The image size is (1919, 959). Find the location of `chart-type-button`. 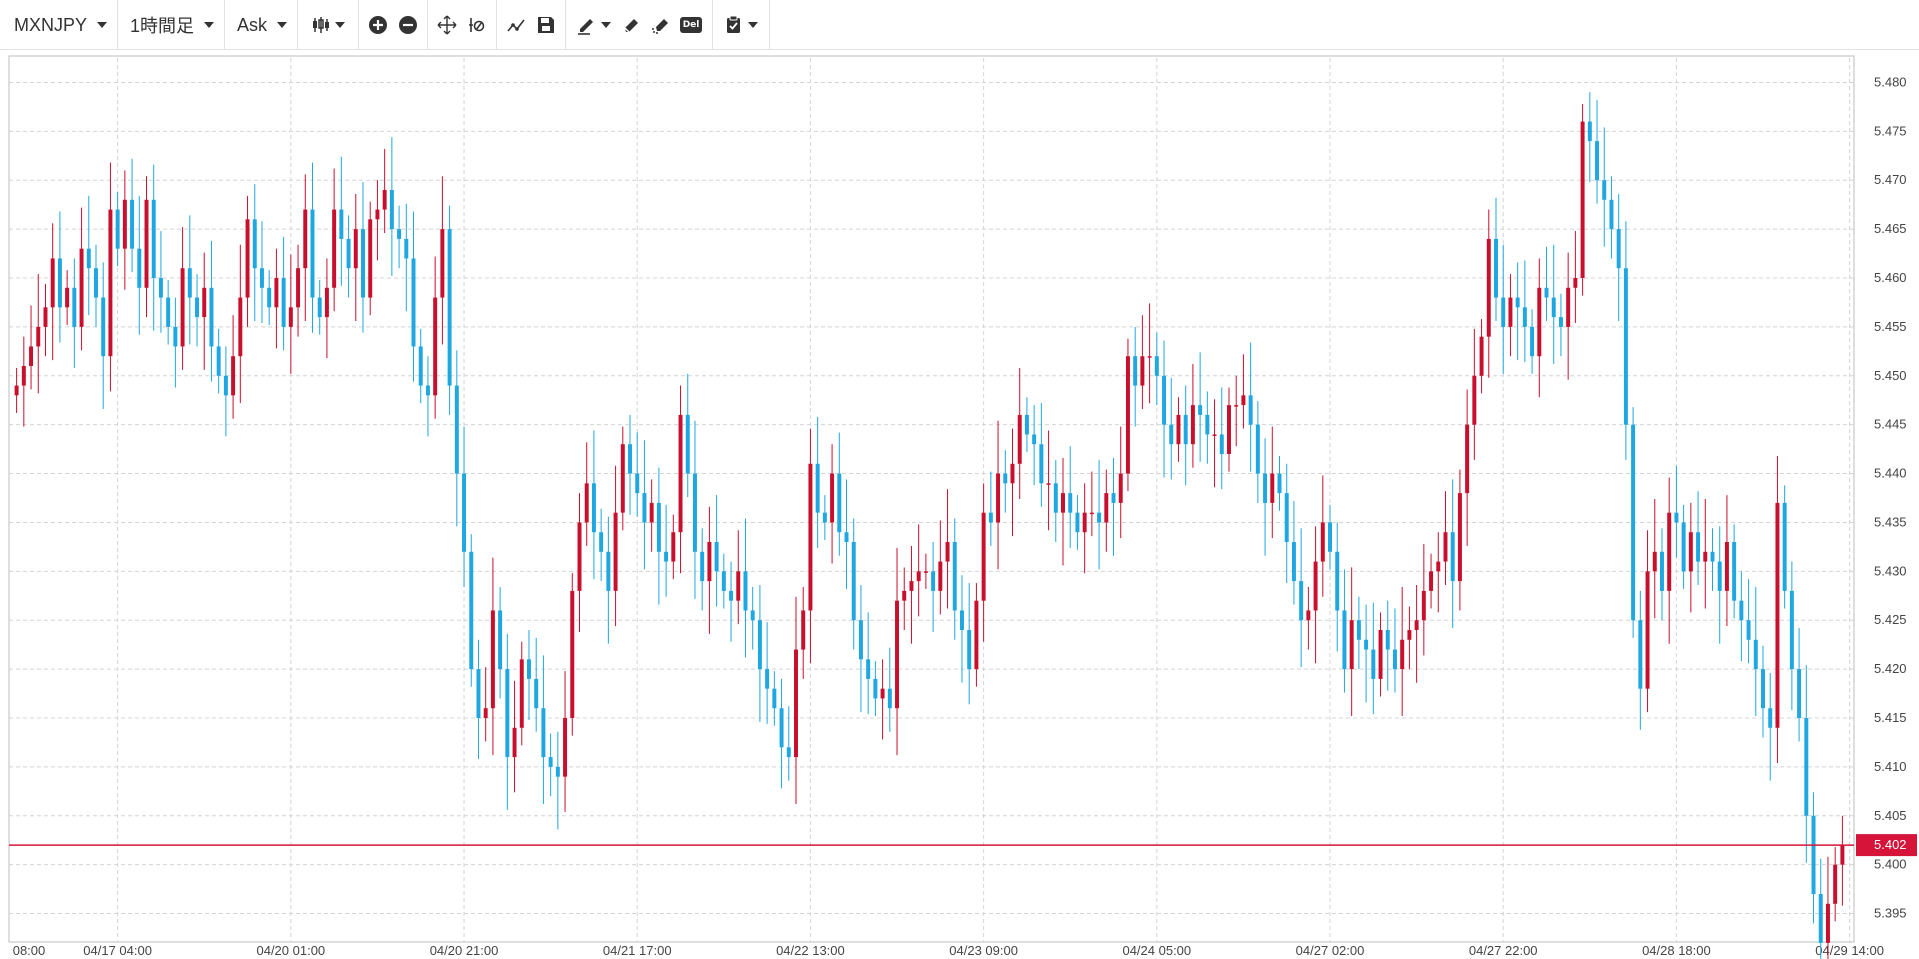

chart-type-button is located at coordinates (328, 25).